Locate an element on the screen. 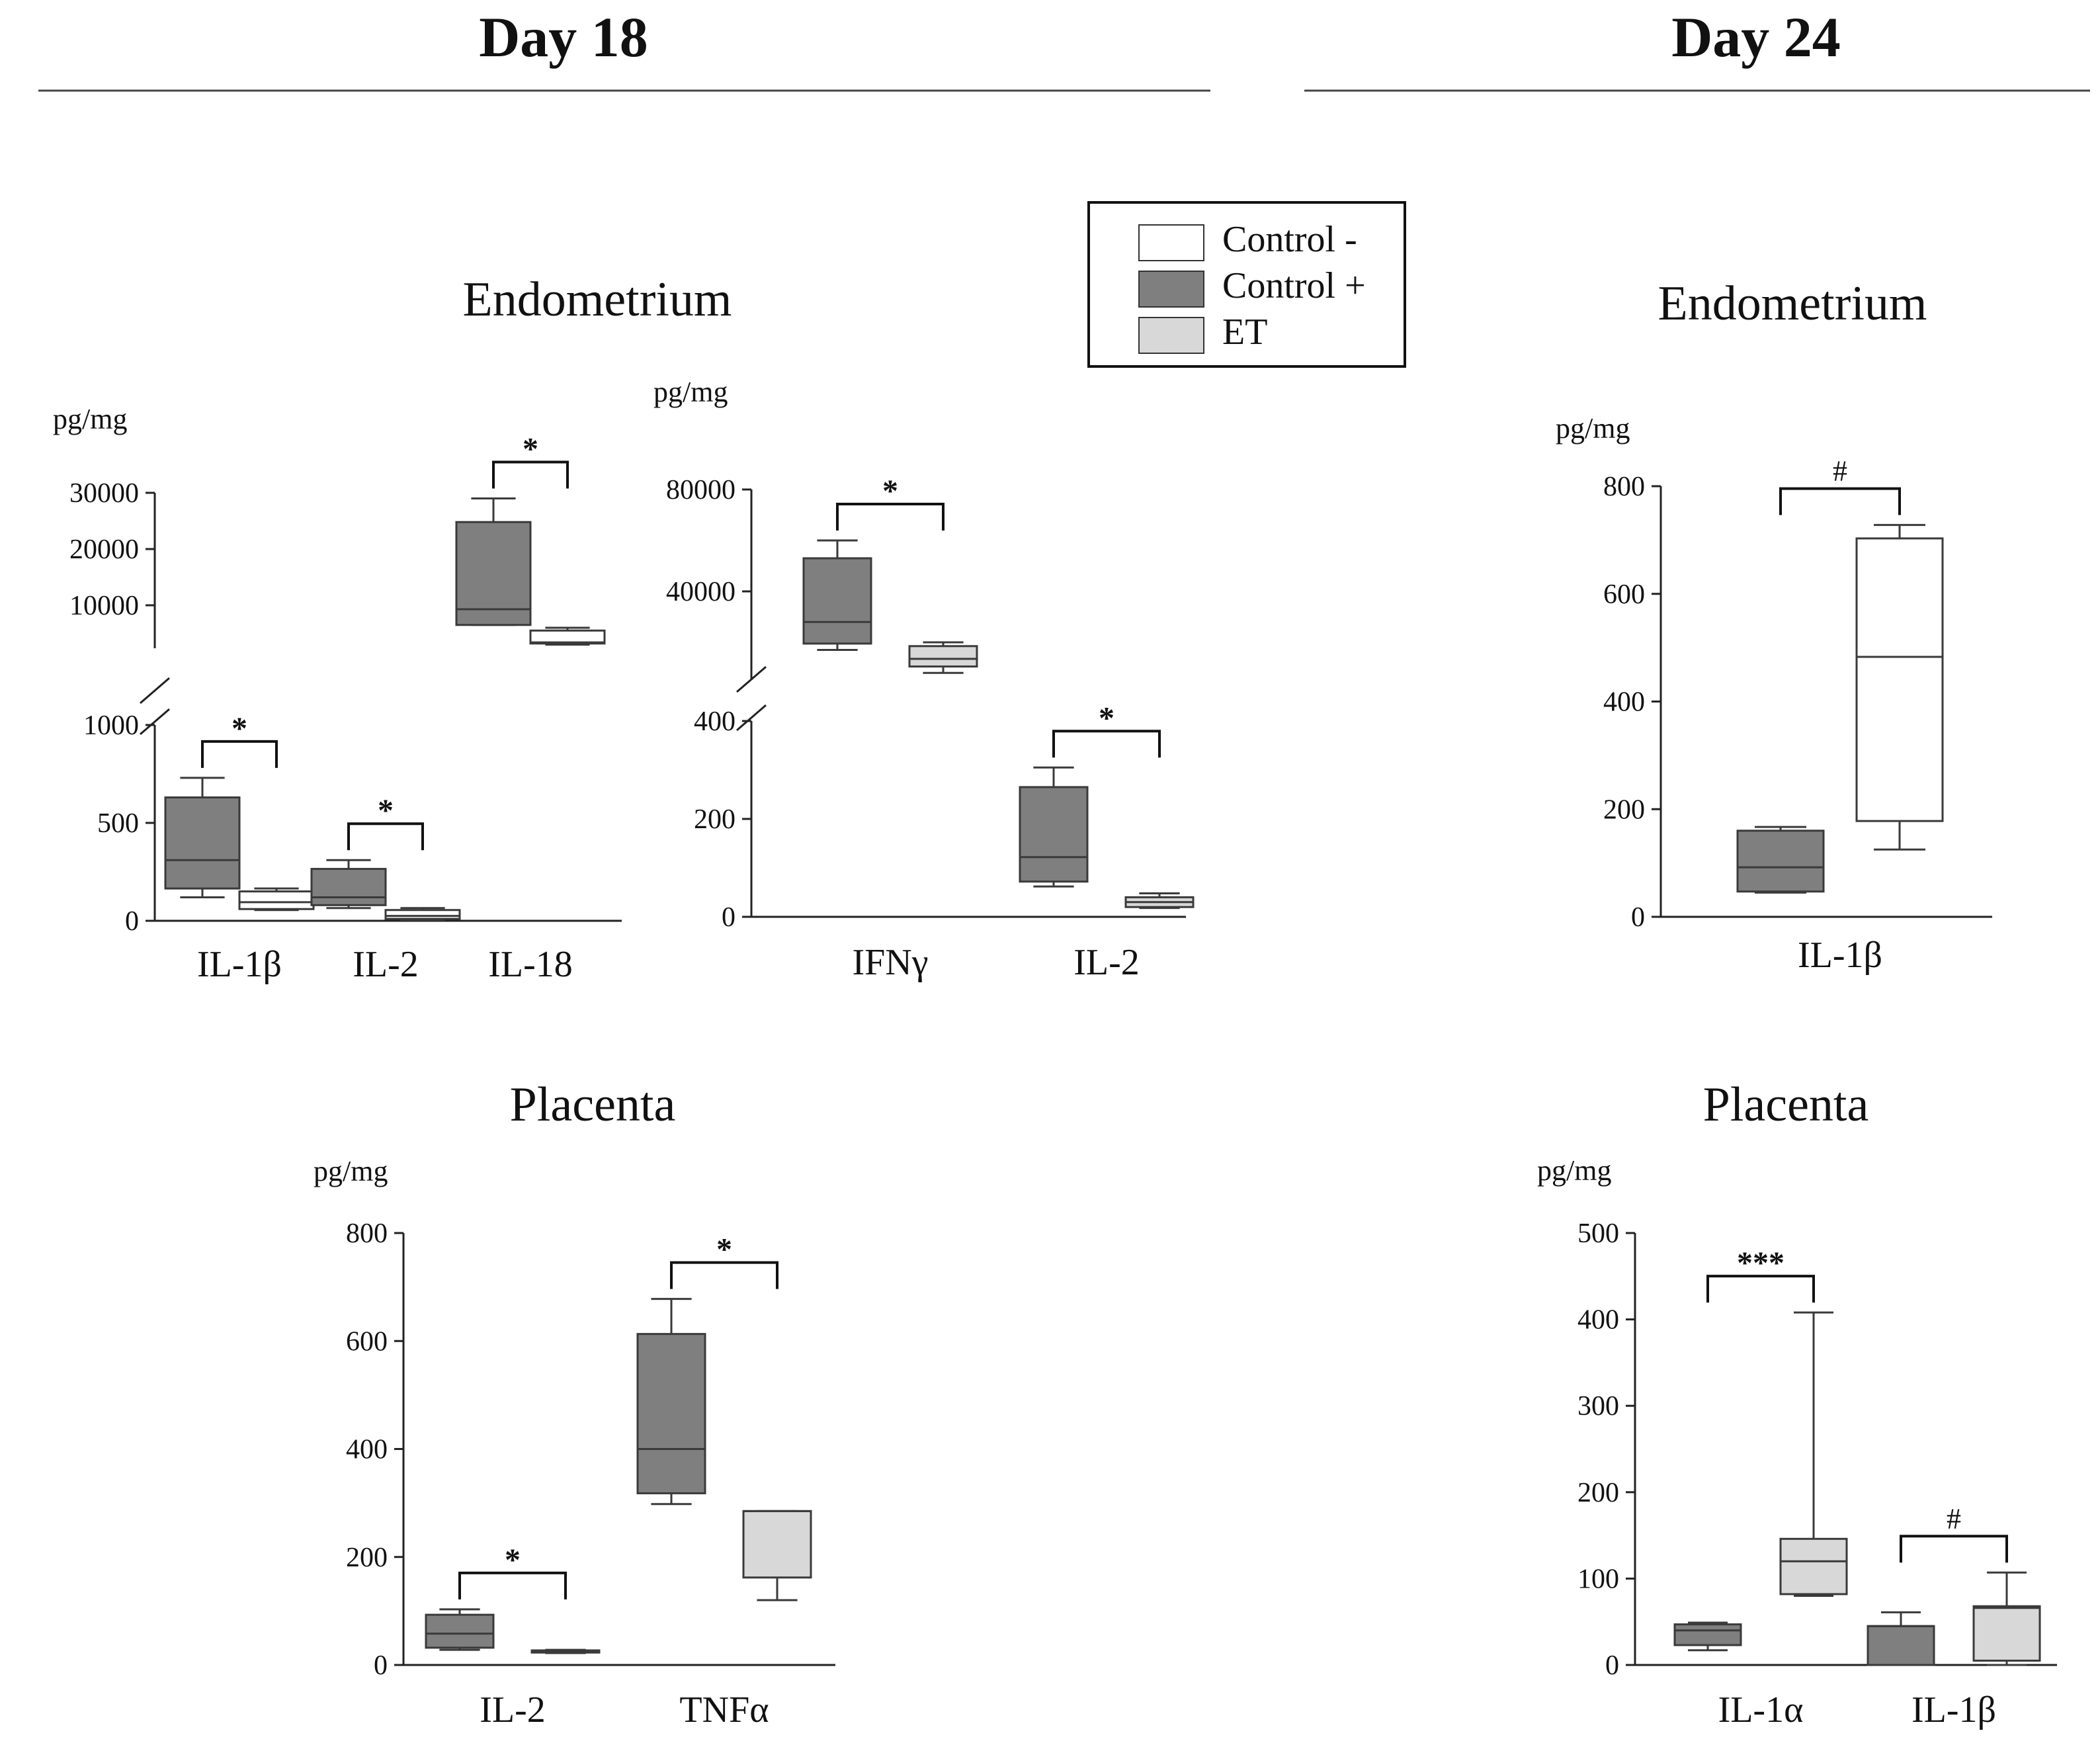 The height and width of the screenshot is (1747, 2100). significance-il-18: * is located at coordinates (530, 460).